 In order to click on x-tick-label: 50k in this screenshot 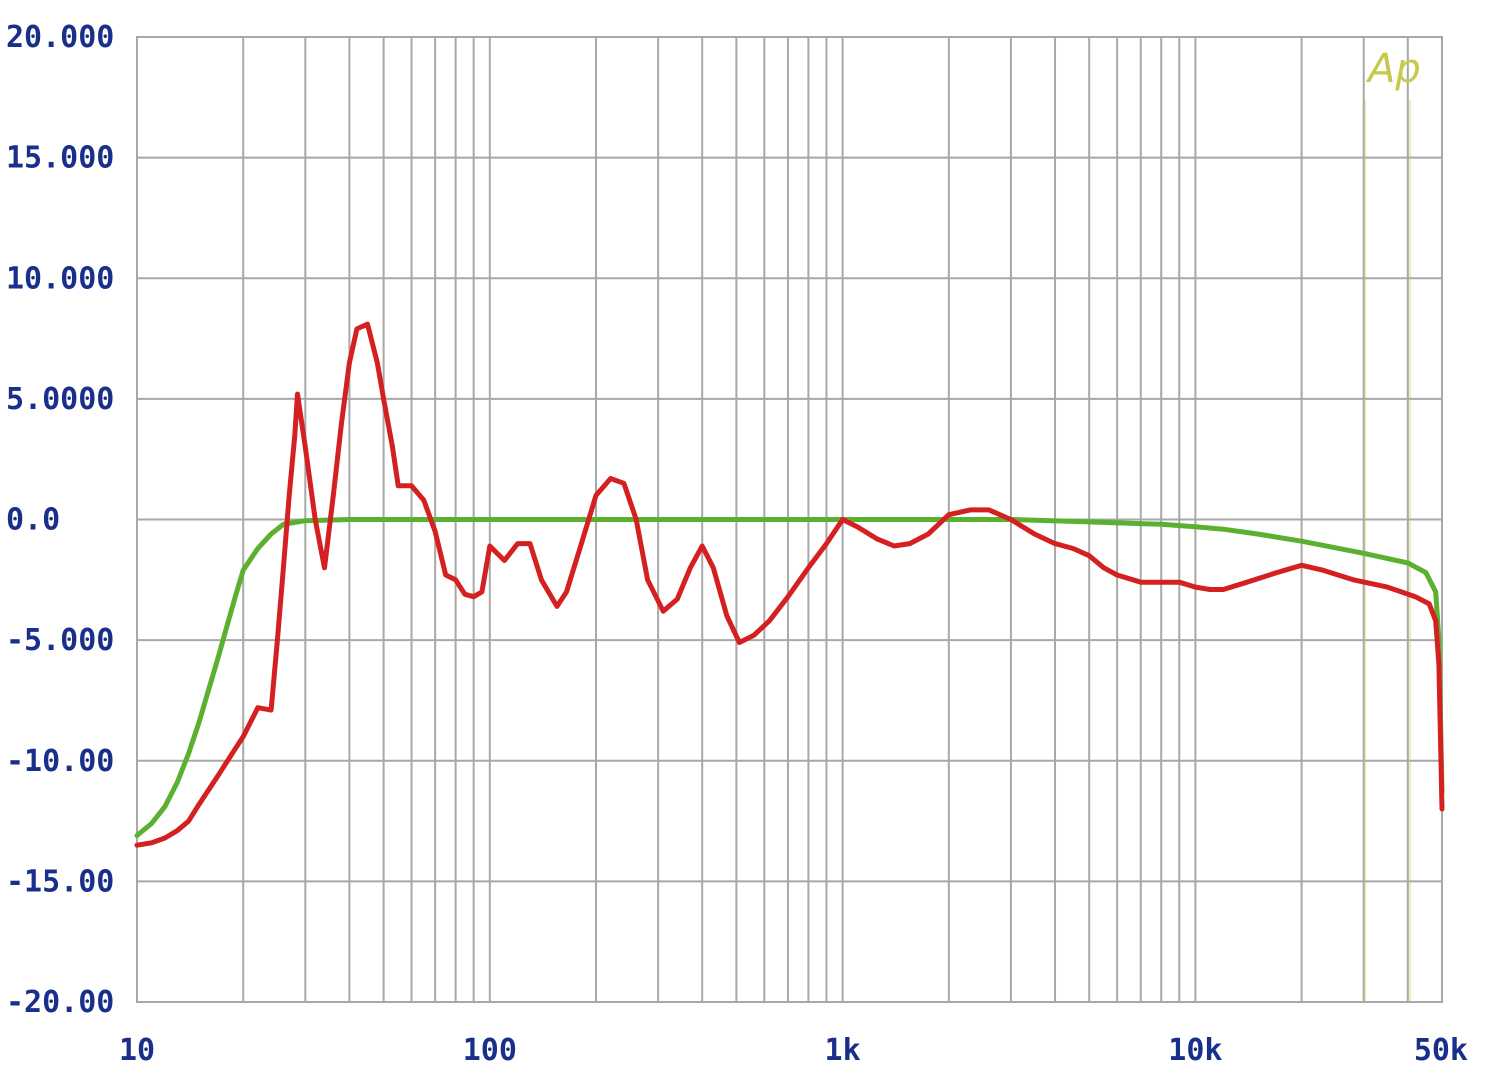, I will do `click(1441, 1050)`.